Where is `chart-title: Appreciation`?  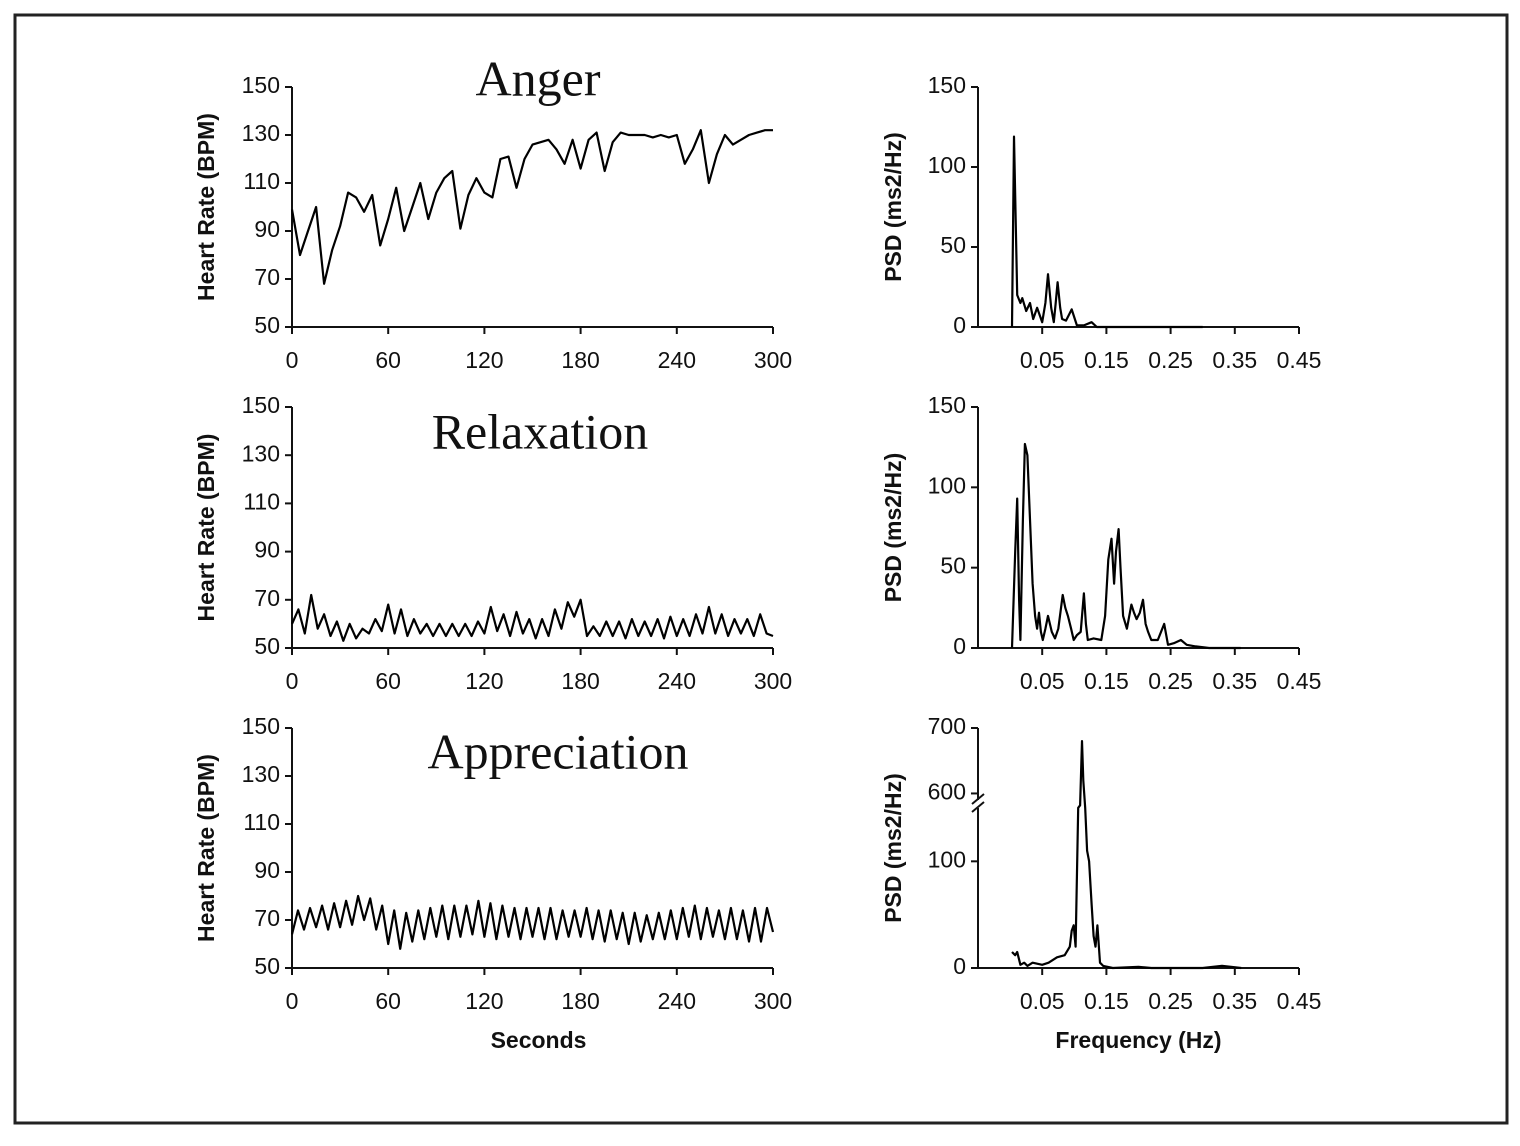 chart-title: Appreciation is located at coordinates (557, 751).